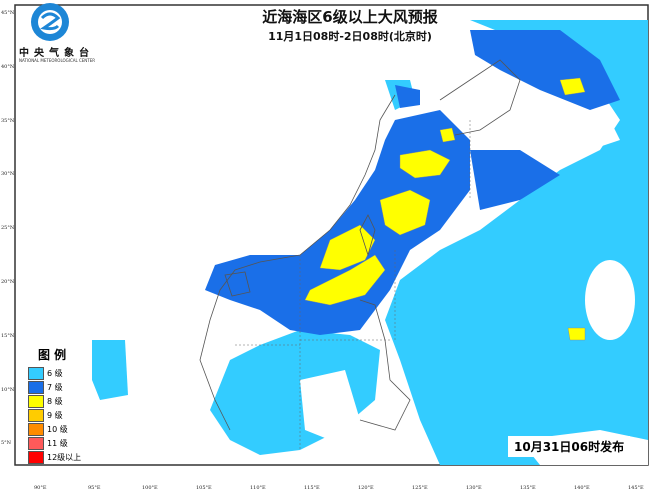  I want to click on legend-label: 9 级, so click(55, 415).